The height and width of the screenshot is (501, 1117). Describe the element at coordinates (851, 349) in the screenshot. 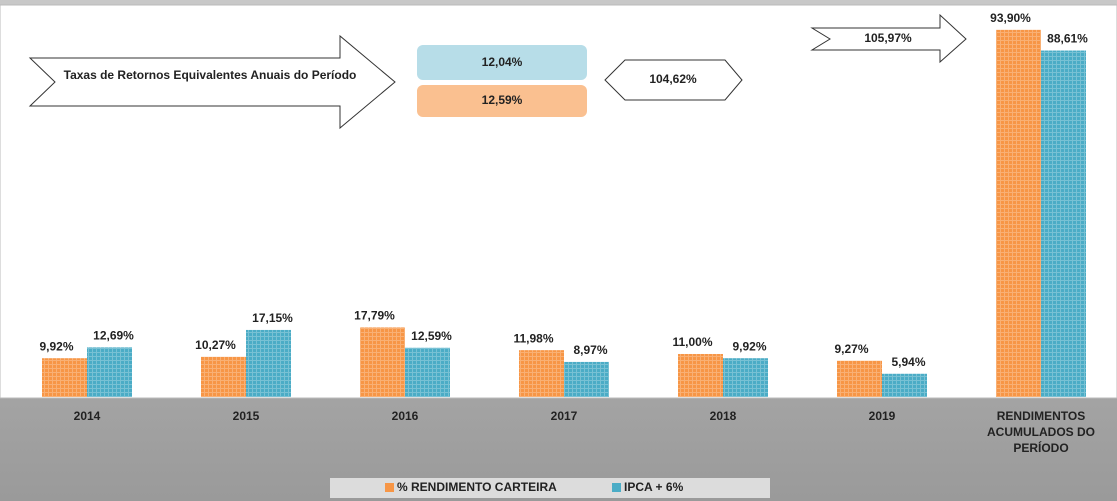

I see `data-label: 9,27%` at that location.